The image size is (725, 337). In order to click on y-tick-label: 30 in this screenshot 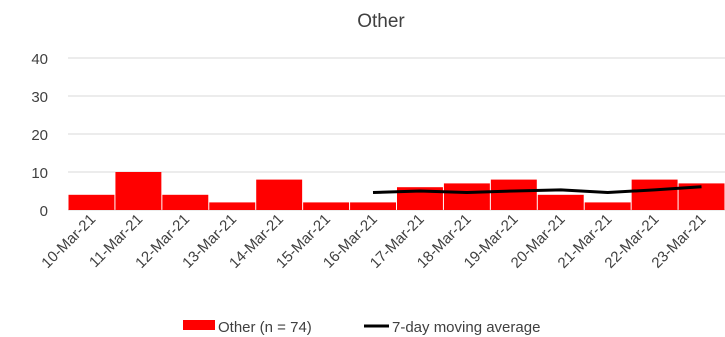, I will do `click(39, 97)`.